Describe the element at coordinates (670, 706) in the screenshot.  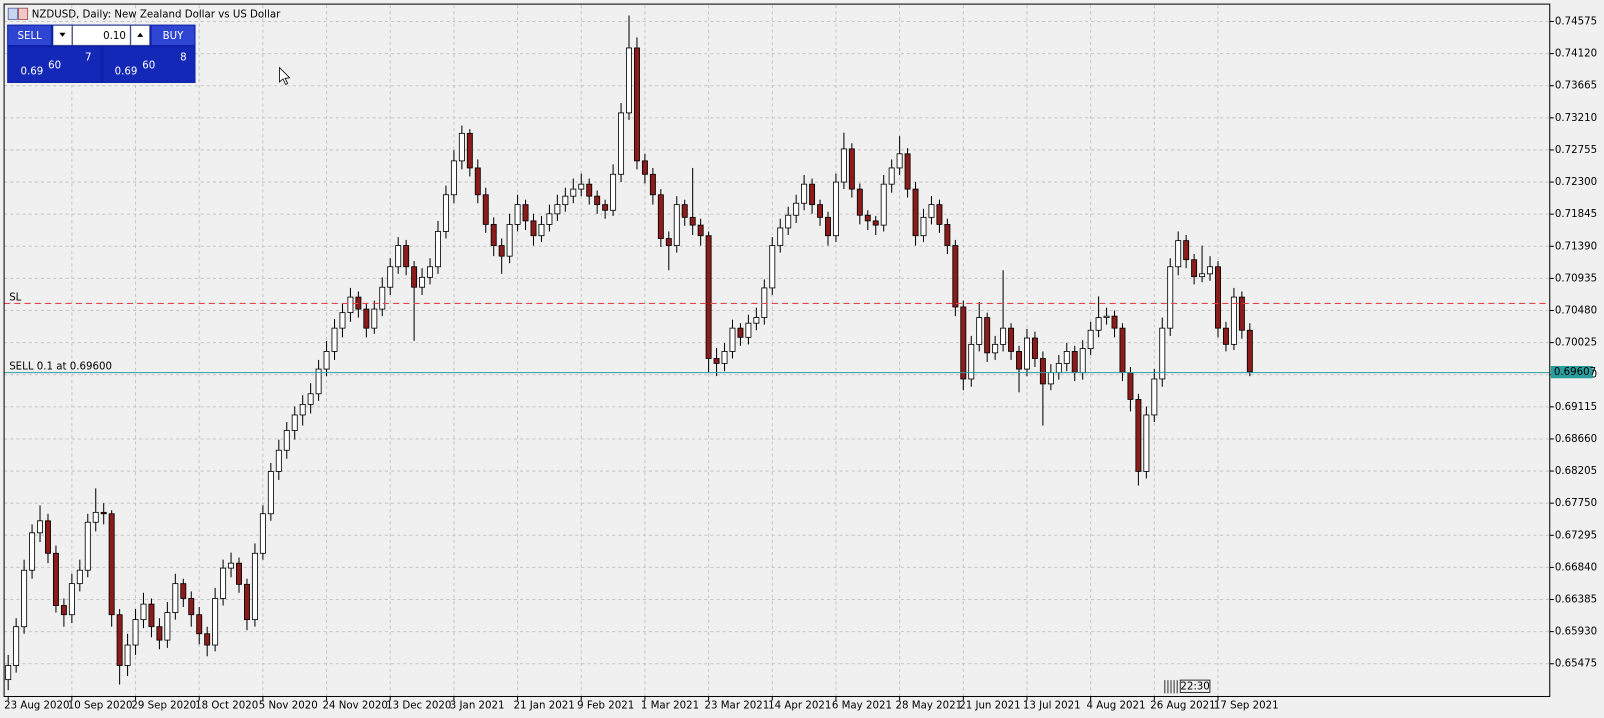
I see `x-tick-label: 1 Mar 2021` at that location.